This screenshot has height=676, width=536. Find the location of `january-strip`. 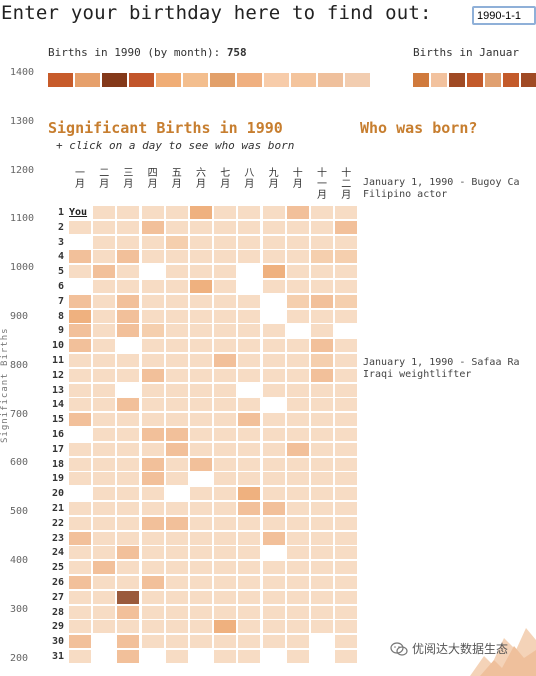

january-strip is located at coordinates (474, 80).